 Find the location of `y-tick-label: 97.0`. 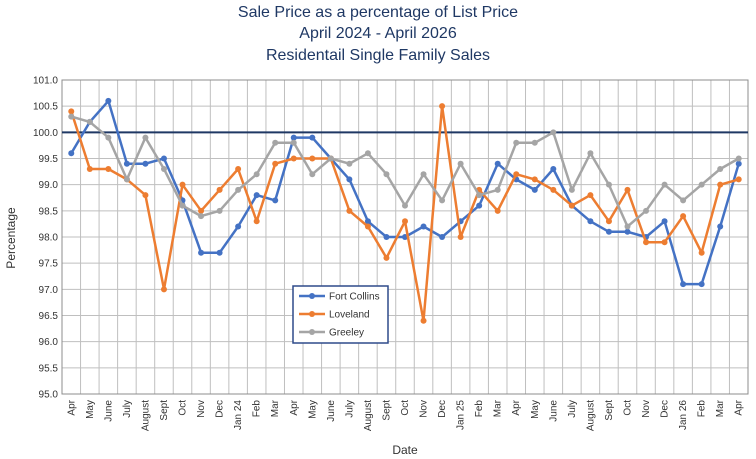

y-tick-label: 97.0 is located at coordinates (49, 290).